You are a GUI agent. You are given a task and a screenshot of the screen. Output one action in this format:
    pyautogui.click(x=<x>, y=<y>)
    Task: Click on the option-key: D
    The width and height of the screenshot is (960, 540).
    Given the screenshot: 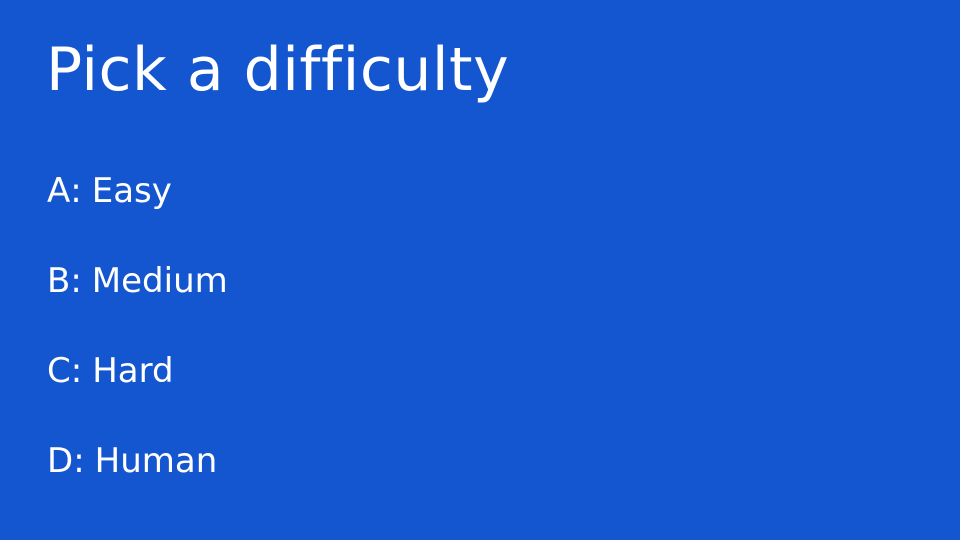 What is the action you would take?
    pyautogui.click(x=60, y=461)
    